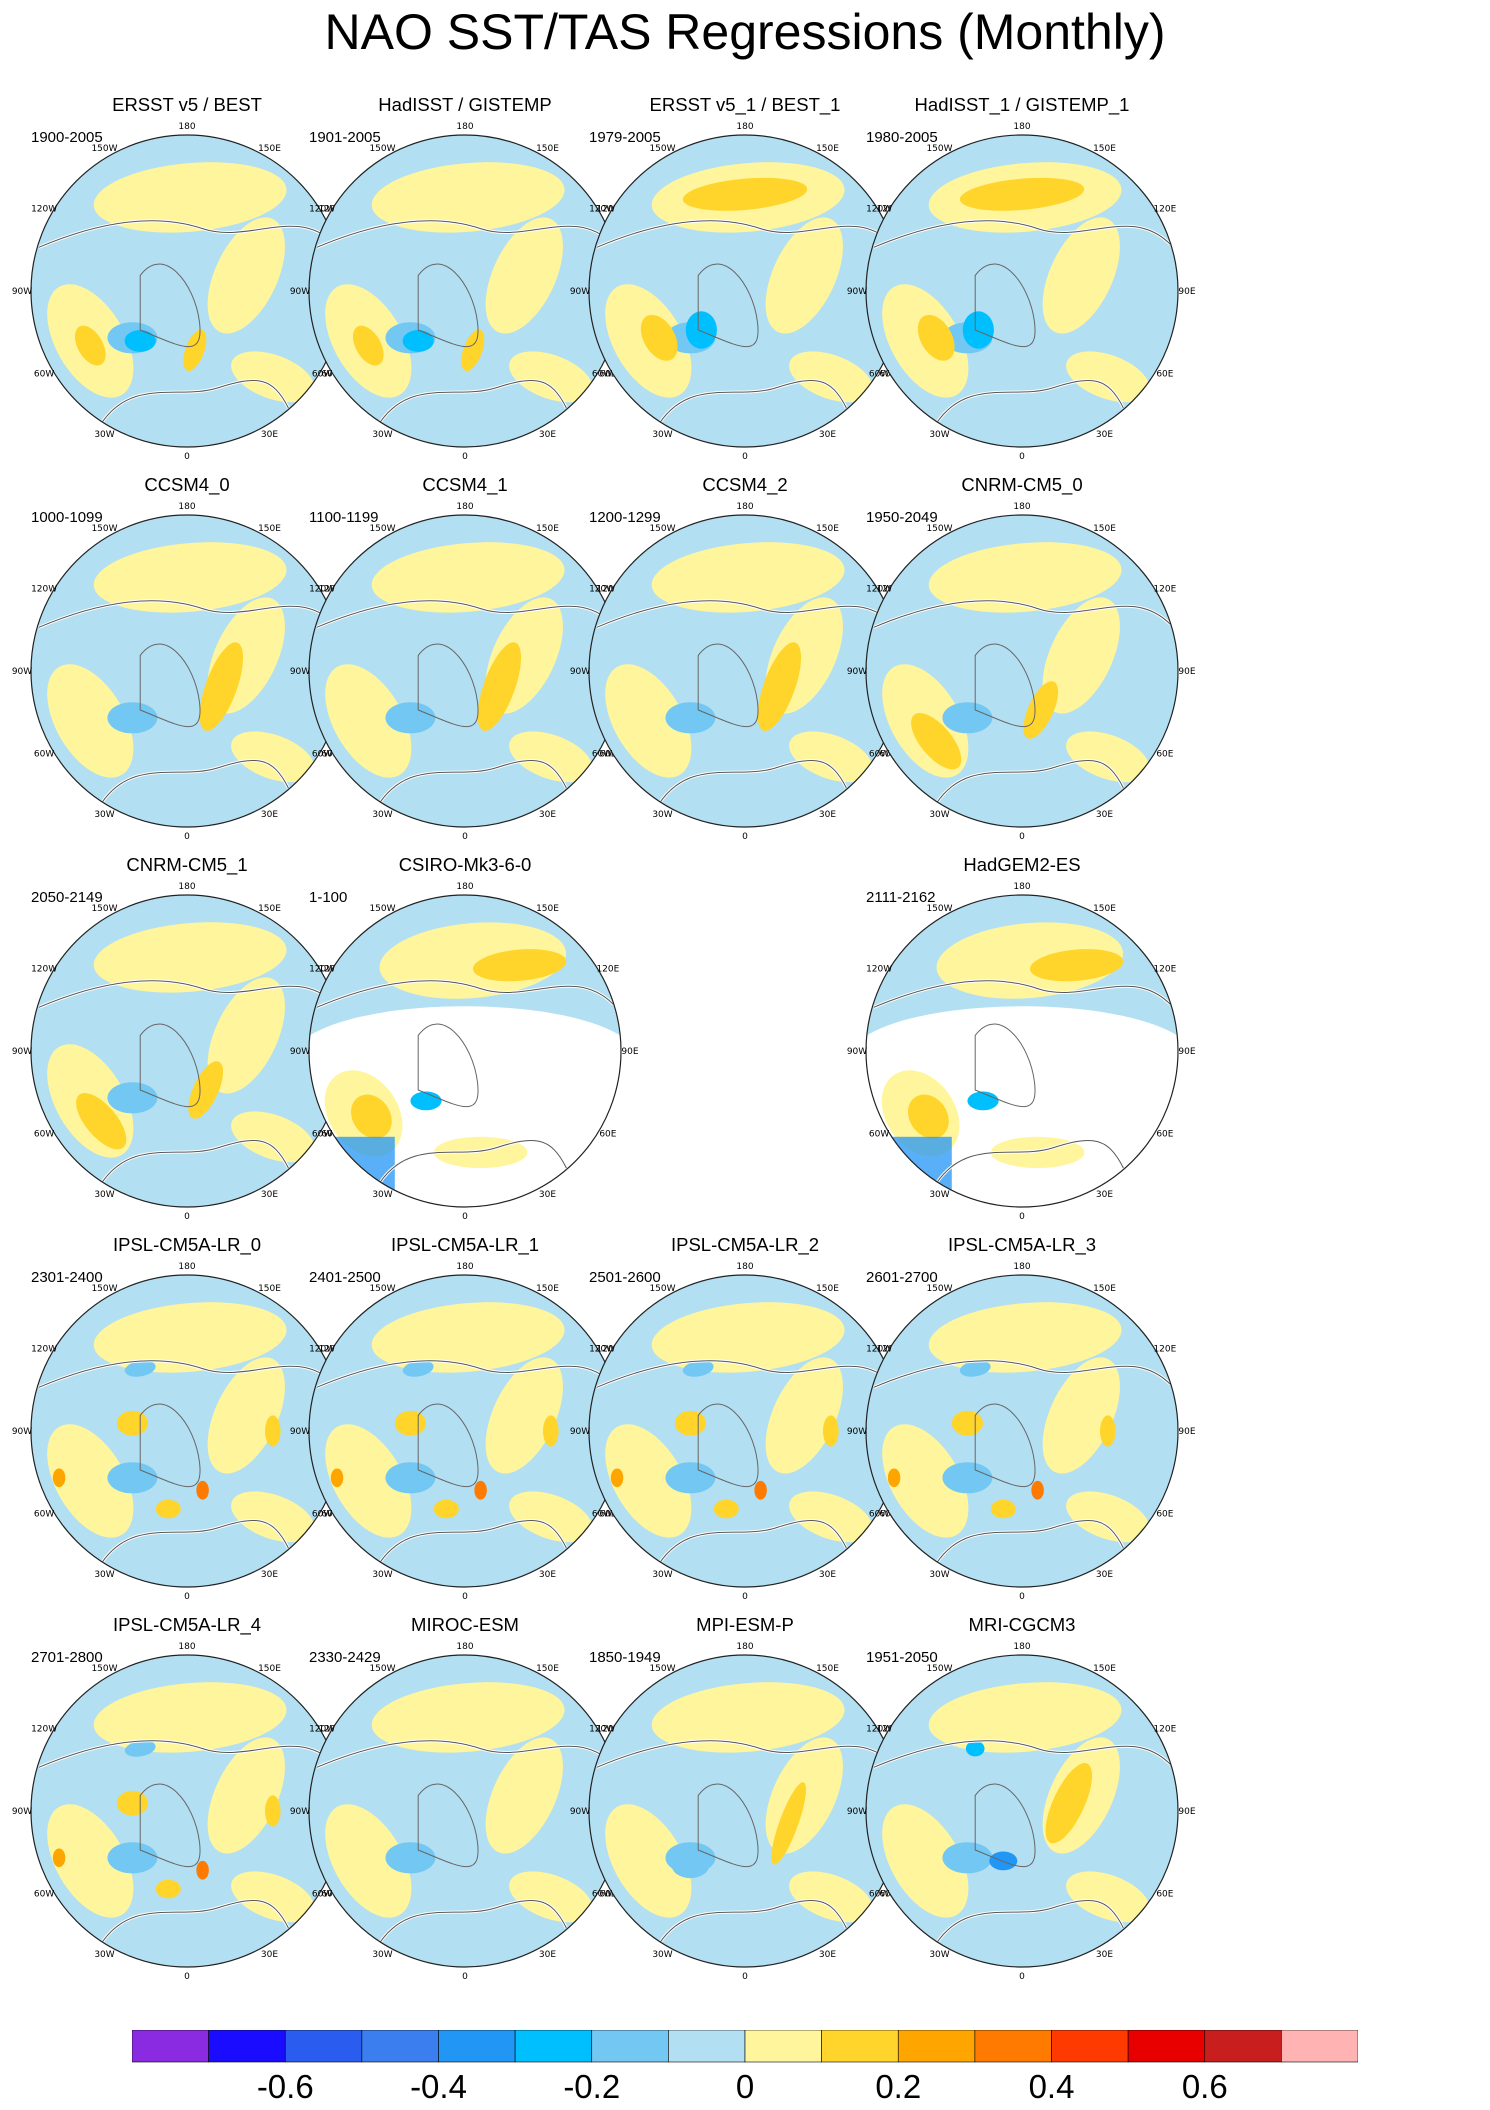 The image size is (1490, 2110). I want to click on panel-years: 1950-2049, so click(902, 517).